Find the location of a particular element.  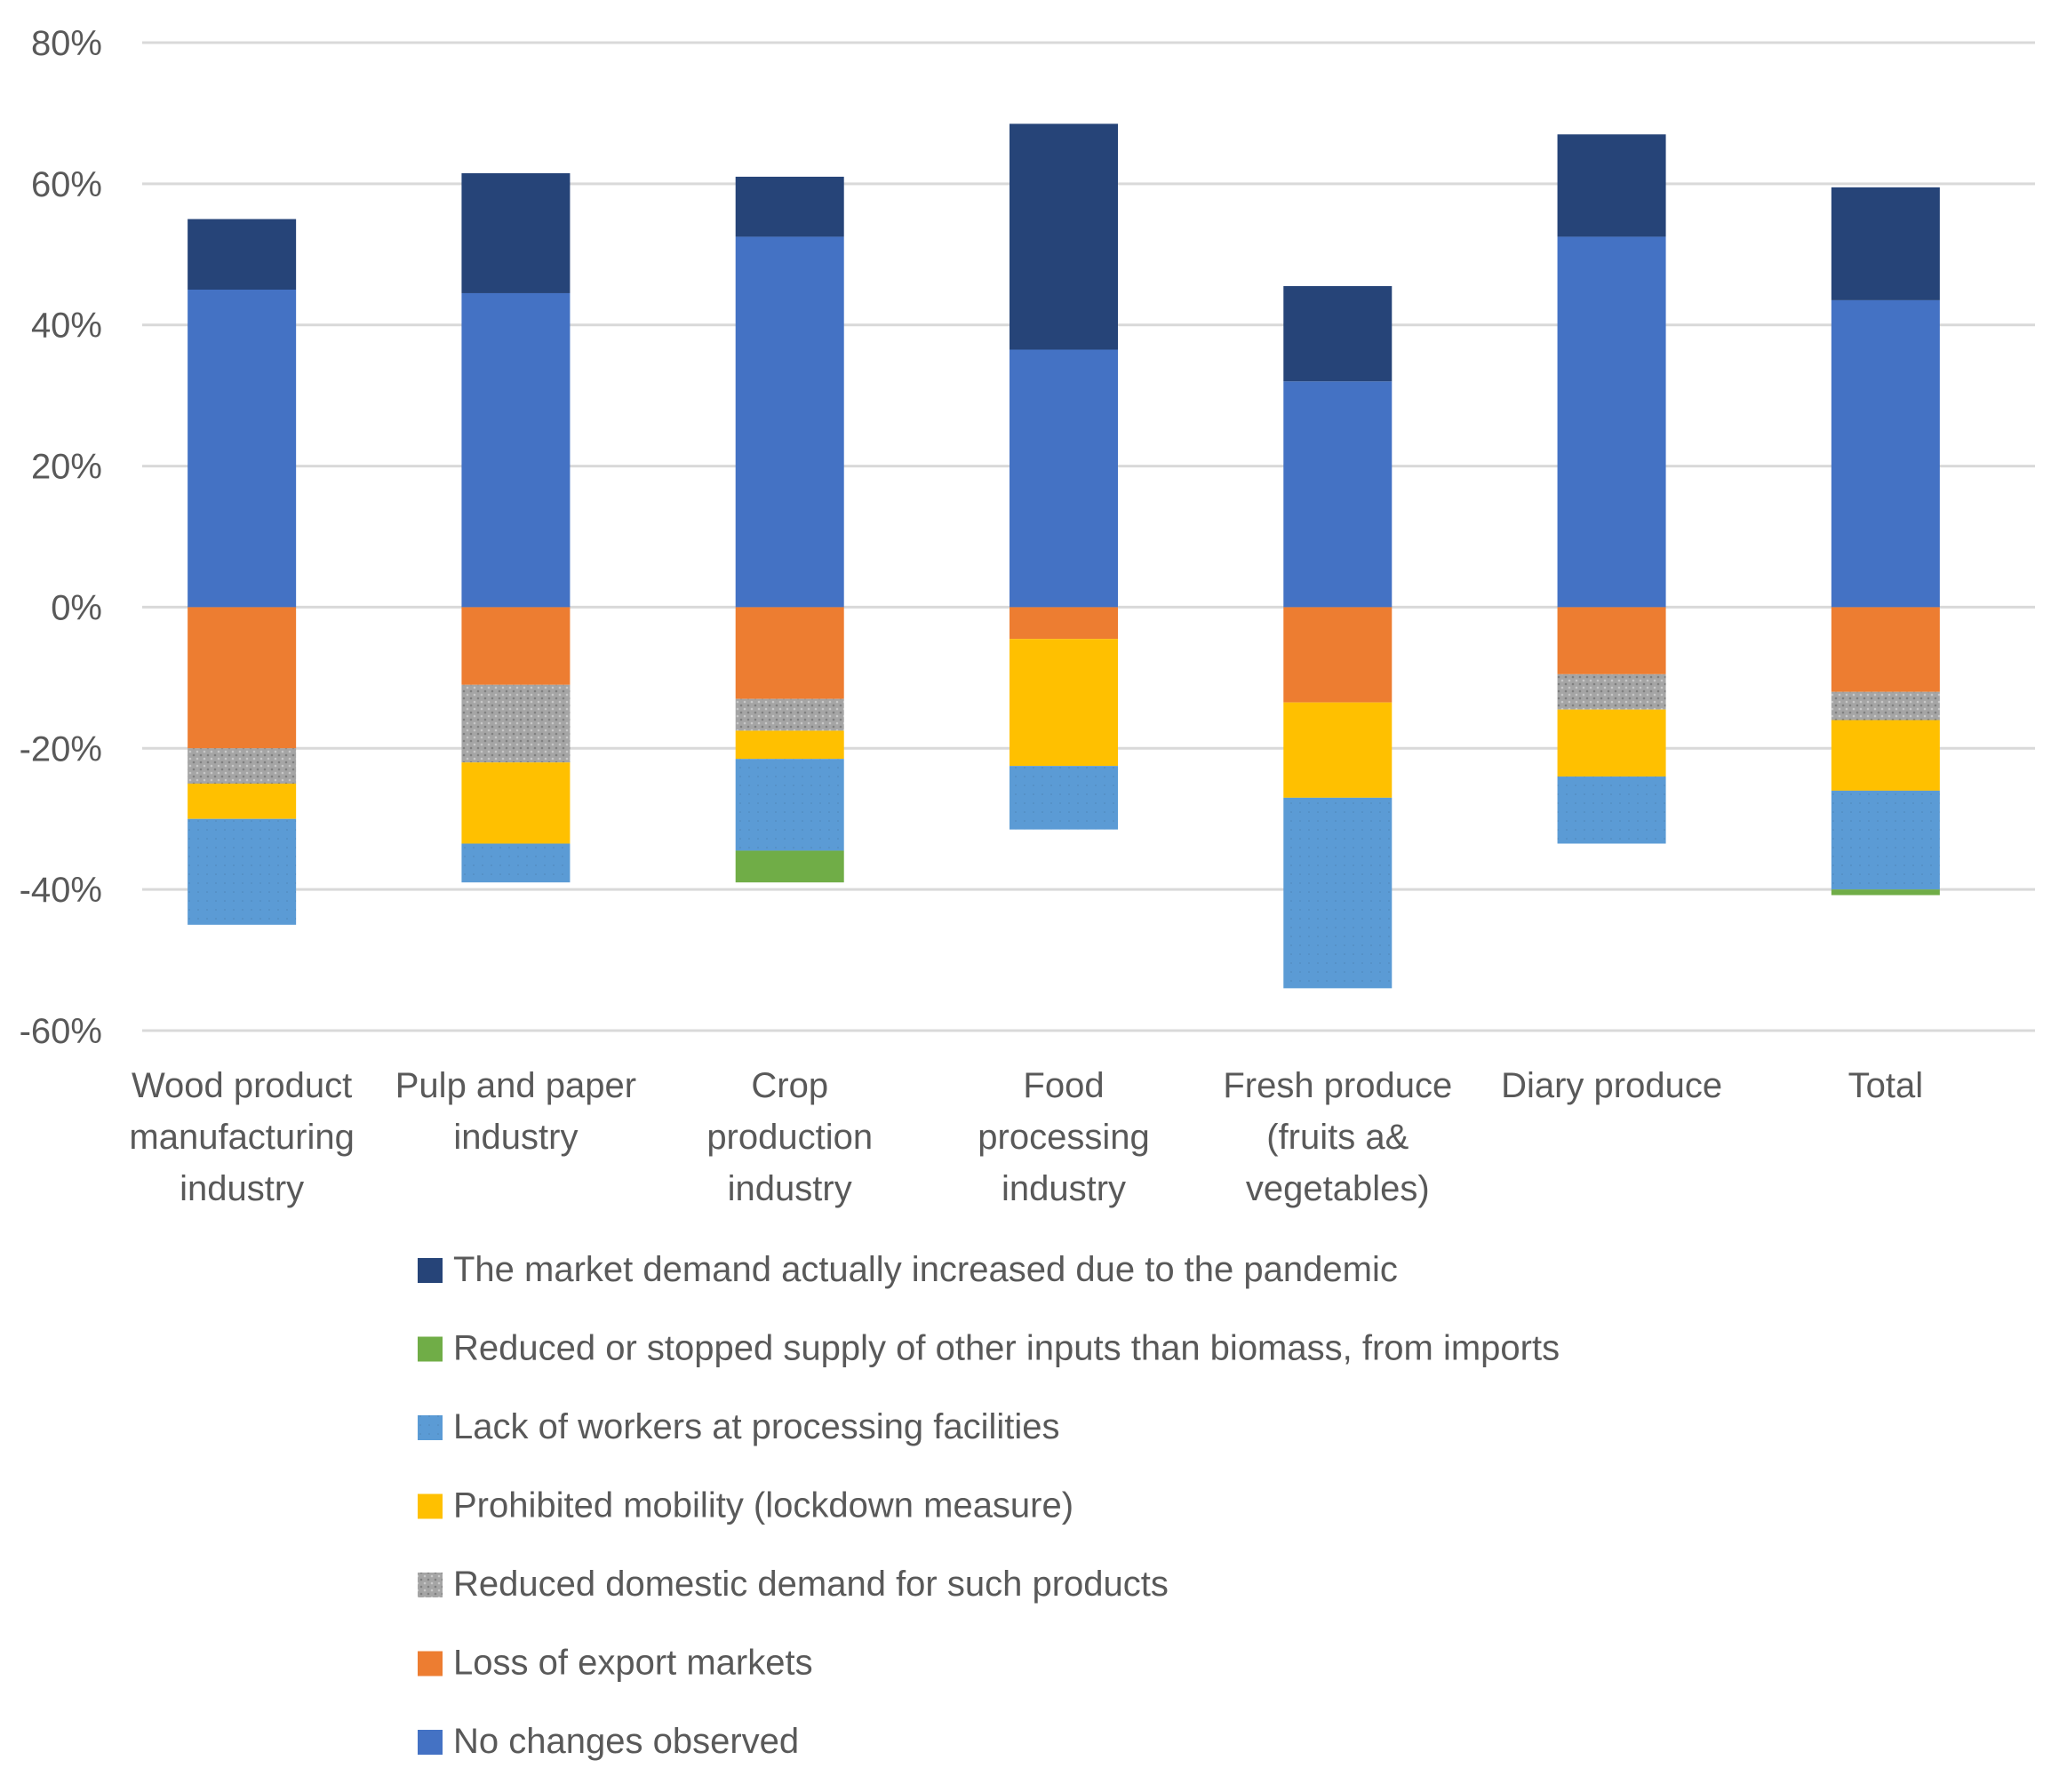

legend-label-lack-of-workers-at-processing-facilities: Lack of workers at processing facilities is located at coordinates (756, 1426).